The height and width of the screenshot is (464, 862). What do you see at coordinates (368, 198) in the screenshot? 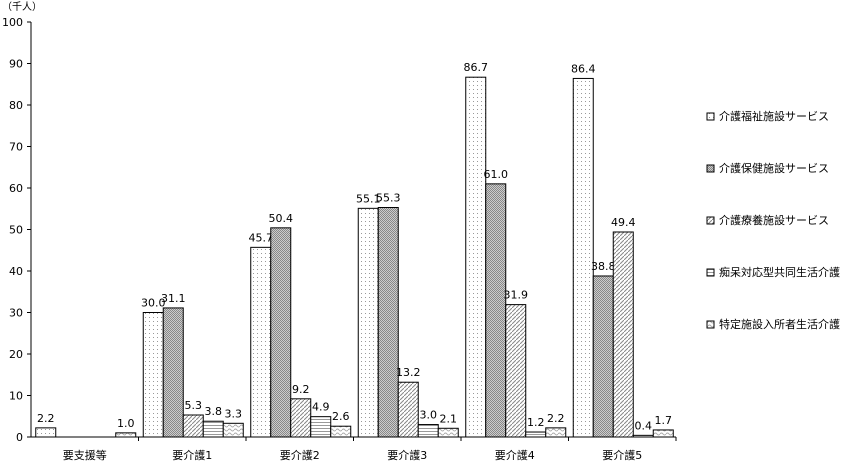
I see `data-label: 55.1` at bounding box center [368, 198].